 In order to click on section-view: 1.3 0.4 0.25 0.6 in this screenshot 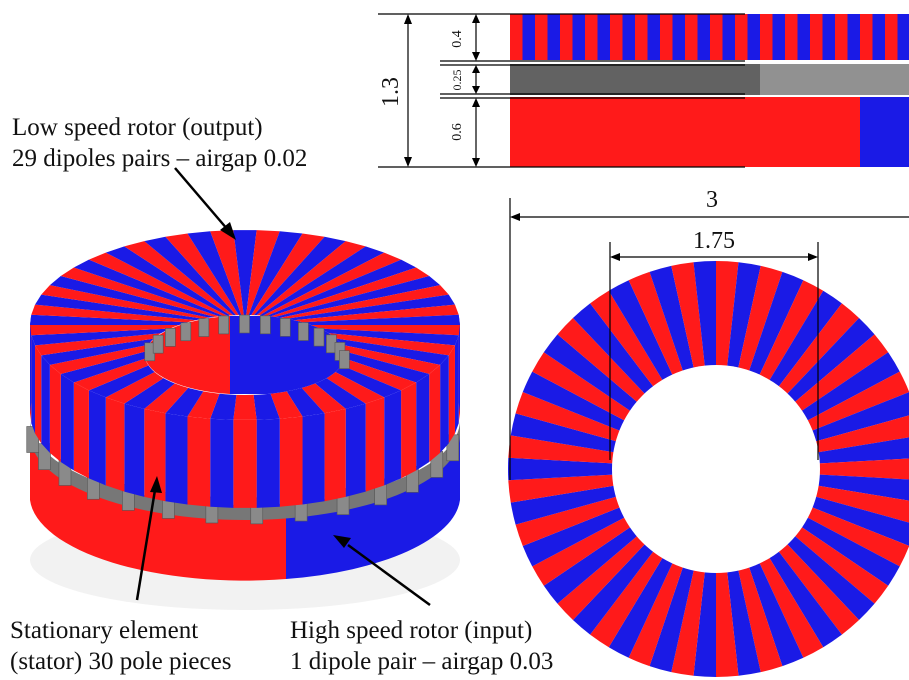, I will do `click(643, 90)`.